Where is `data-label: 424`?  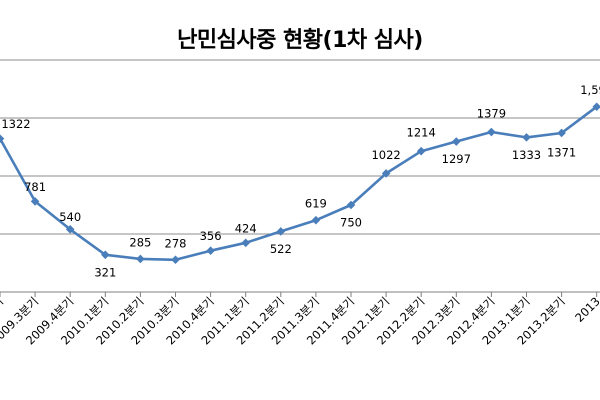 data-label: 424 is located at coordinates (246, 228).